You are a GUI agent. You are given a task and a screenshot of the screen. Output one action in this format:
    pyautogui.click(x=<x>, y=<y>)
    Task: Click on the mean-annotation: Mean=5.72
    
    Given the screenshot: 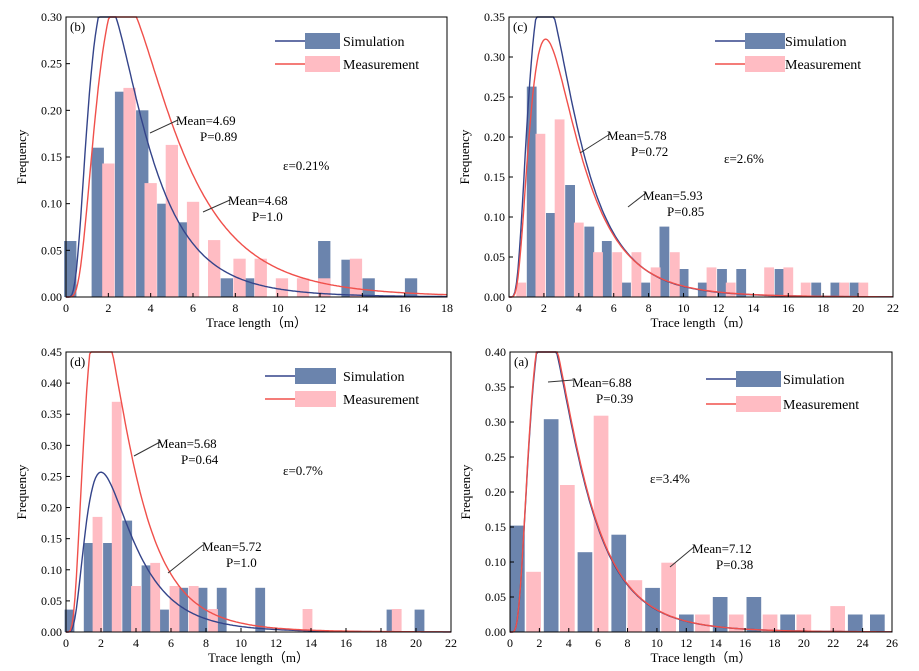 What is the action you would take?
    pyautogui.click(x=232, y=546)
    